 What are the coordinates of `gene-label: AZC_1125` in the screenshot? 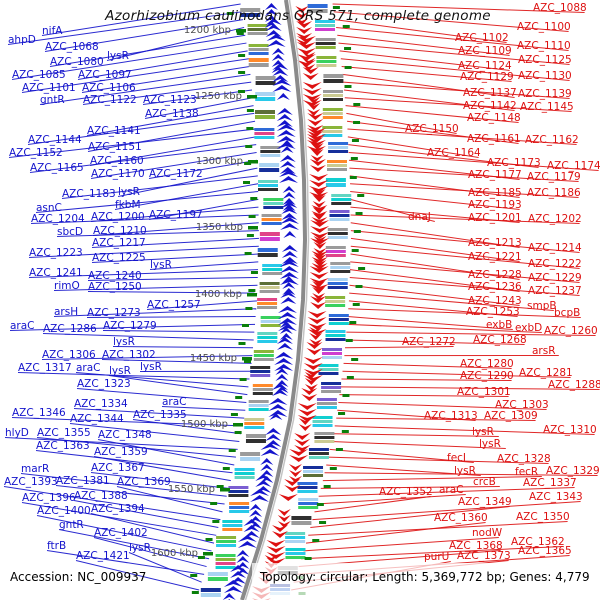 It's located at (545, 59).